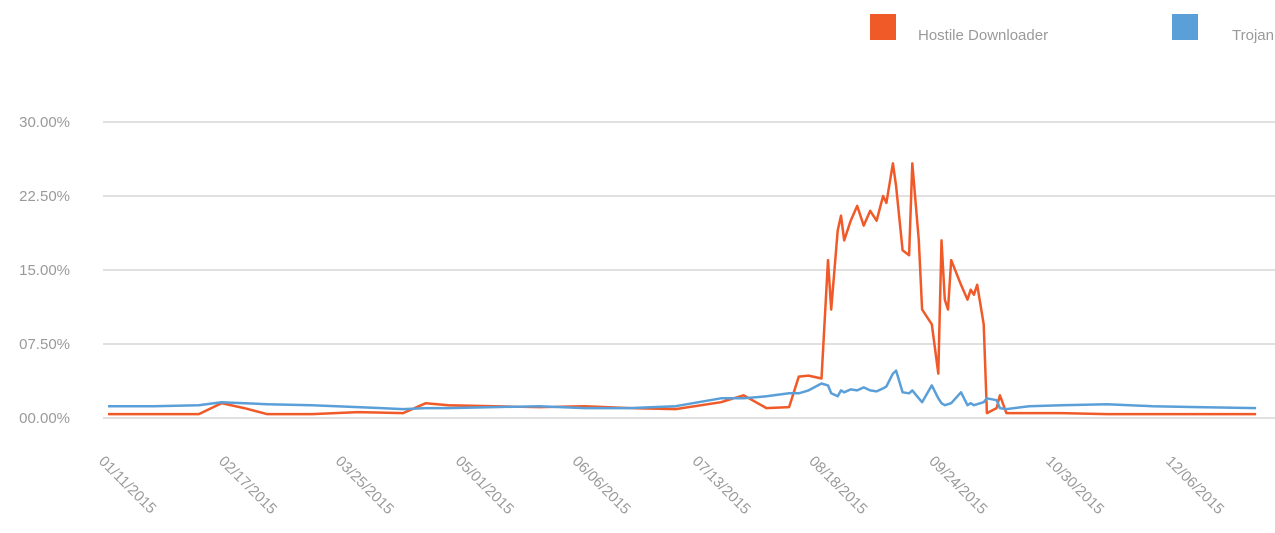 This screenshot has width=1275, height=533. What do you see at coordinates (601, 485) in the screenshot?
I see `x-tick-label: 06/06/2015` at bounding box center [601, 485].